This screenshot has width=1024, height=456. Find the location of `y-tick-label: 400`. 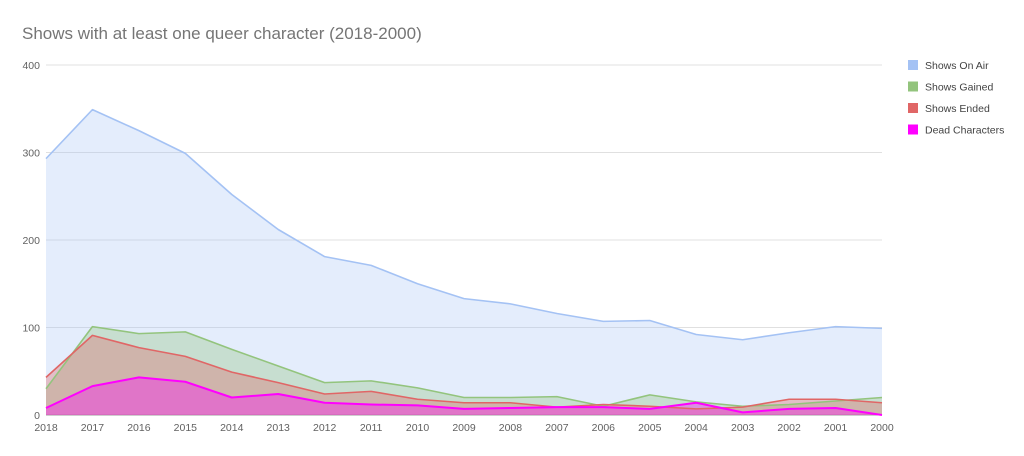

y-tick-label: 400 is located at coordinates (31, 66).